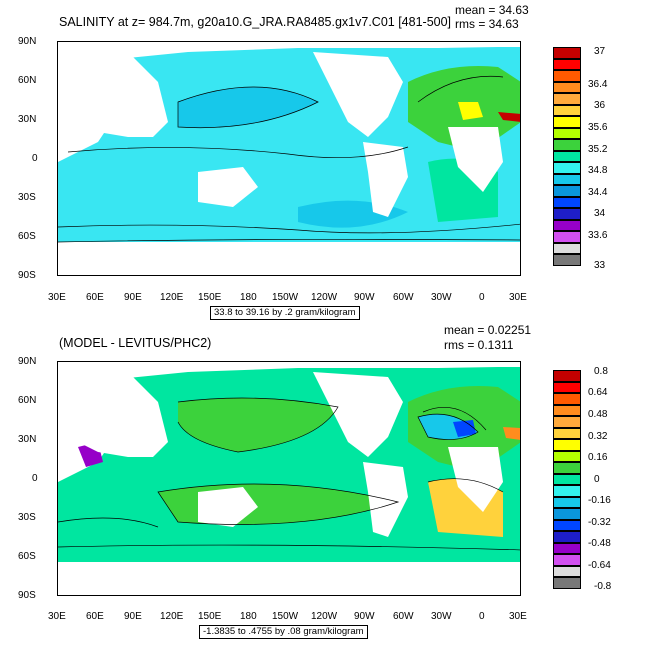 The image size is (647, 647). What do you see at coordinates (598, 436) in the screenshot?
I see `panel2-colorbar-label: 0.32` at bounding box center [598, 436].